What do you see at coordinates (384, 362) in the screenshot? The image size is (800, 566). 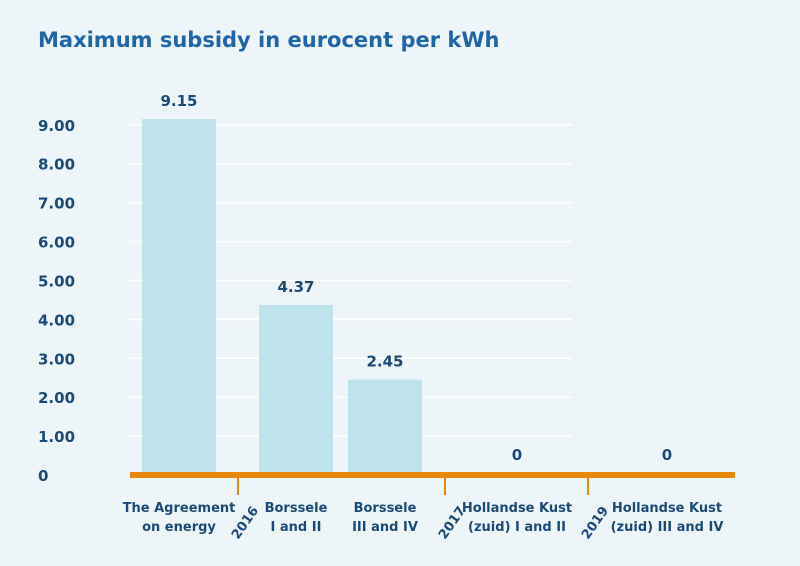 I see `value-label: 2.45` at bounding box center [384, 362].